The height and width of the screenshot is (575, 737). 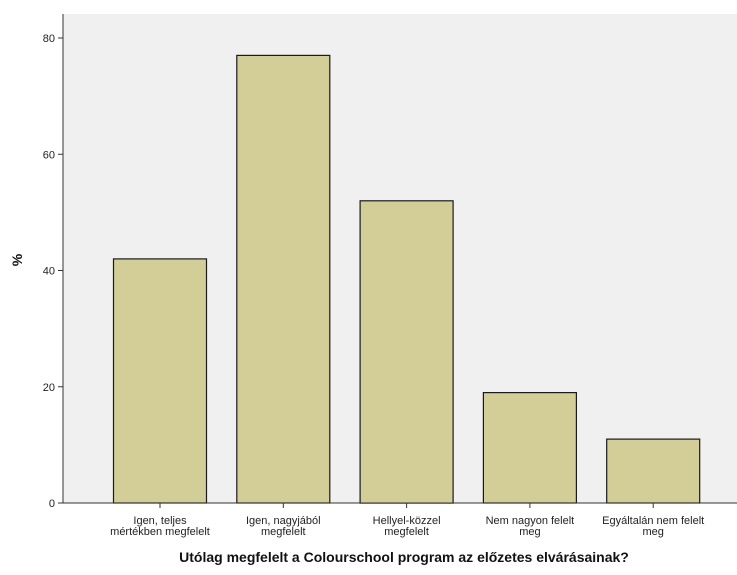 What do you see at coordinates (49, 155) in the screenshot?
I see `y-tick-label: 60` at bounding box center [49, 155].